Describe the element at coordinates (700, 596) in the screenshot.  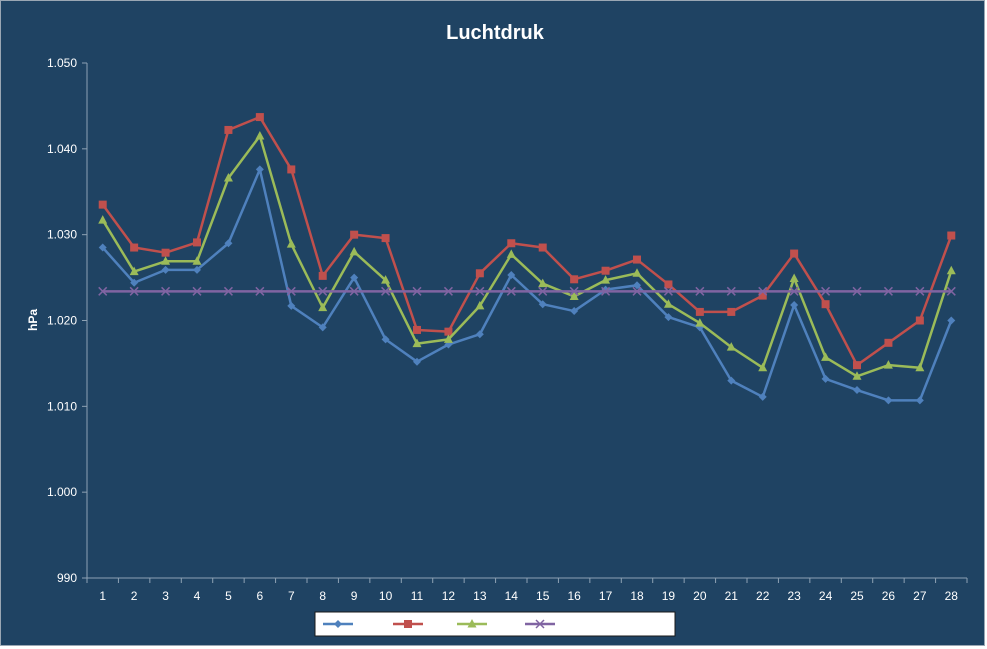
I see `x-tick-label: 20` at that location.